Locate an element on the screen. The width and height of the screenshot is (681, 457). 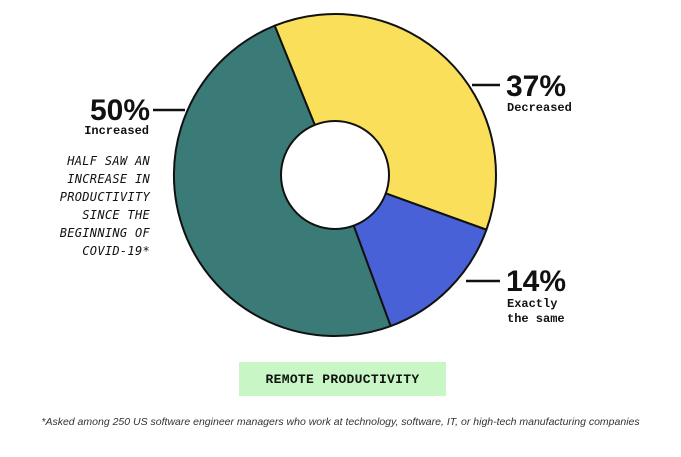
annotation-line: HALF SAW AN is located at coordinates (108, 161).